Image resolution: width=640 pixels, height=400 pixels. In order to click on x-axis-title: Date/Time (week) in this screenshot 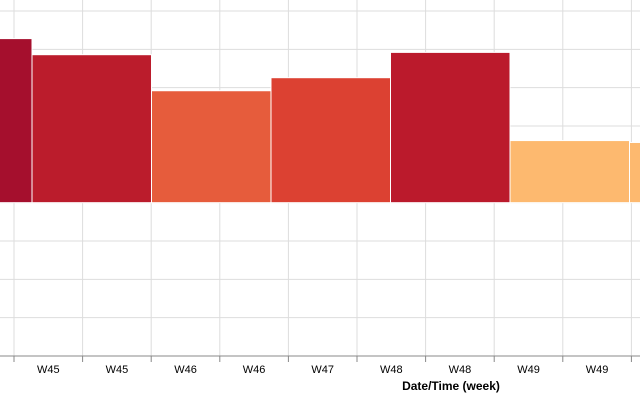, I will do `click(451, 386)`.